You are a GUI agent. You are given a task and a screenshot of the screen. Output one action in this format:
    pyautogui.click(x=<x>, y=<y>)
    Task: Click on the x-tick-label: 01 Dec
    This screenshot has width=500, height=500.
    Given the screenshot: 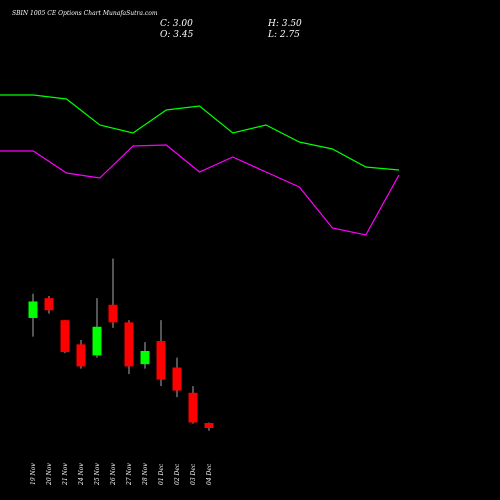 What is the action you would take?
    pyautogui.click(x=161, y=474)
    